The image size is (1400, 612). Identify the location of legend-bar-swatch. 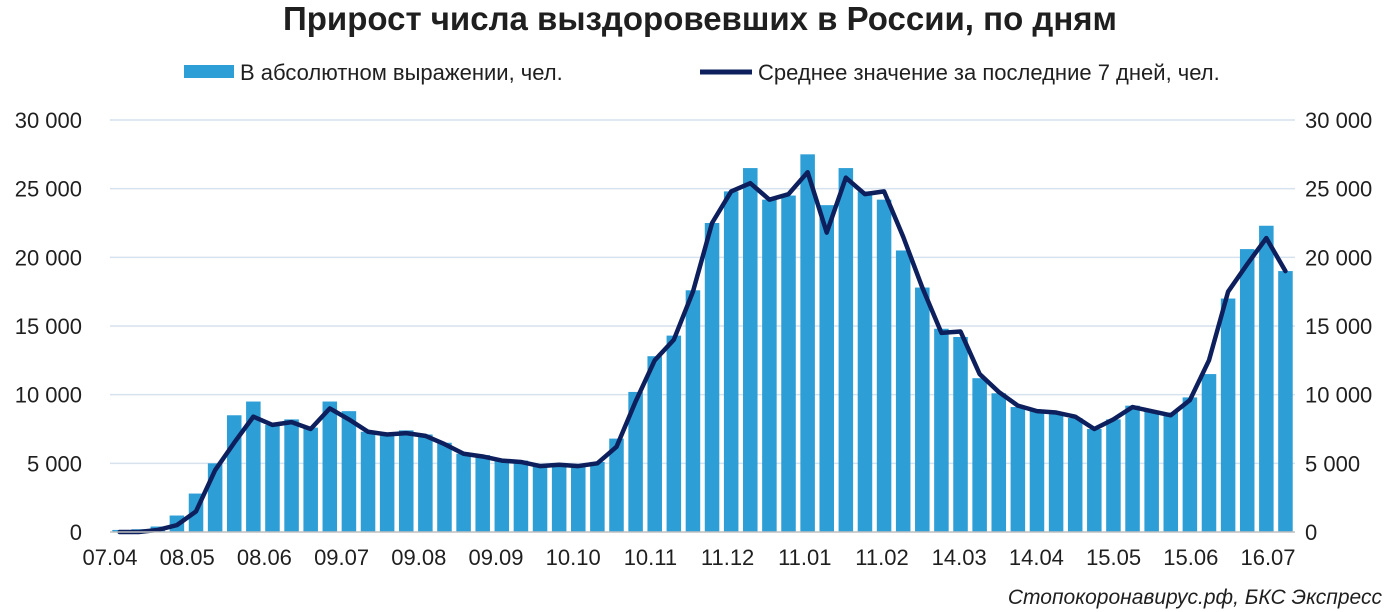
(209, 71).